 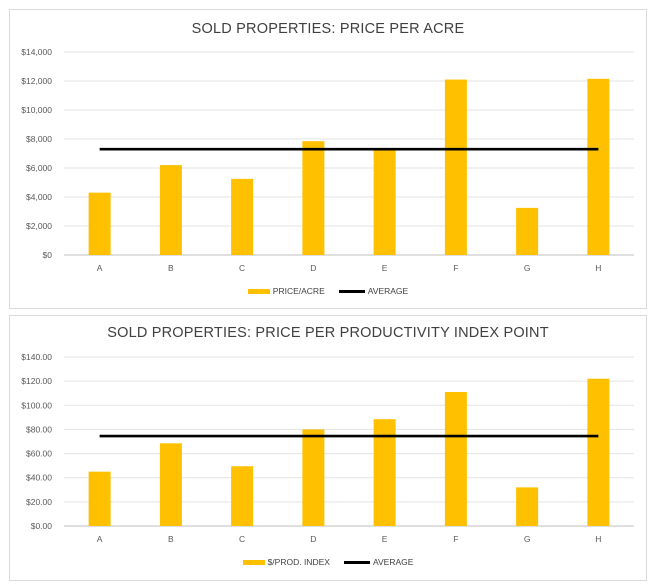 I want to click on chart-title: SOLD PROPERTIES: PRICE PER ACRE, so click(x=328, y=29).